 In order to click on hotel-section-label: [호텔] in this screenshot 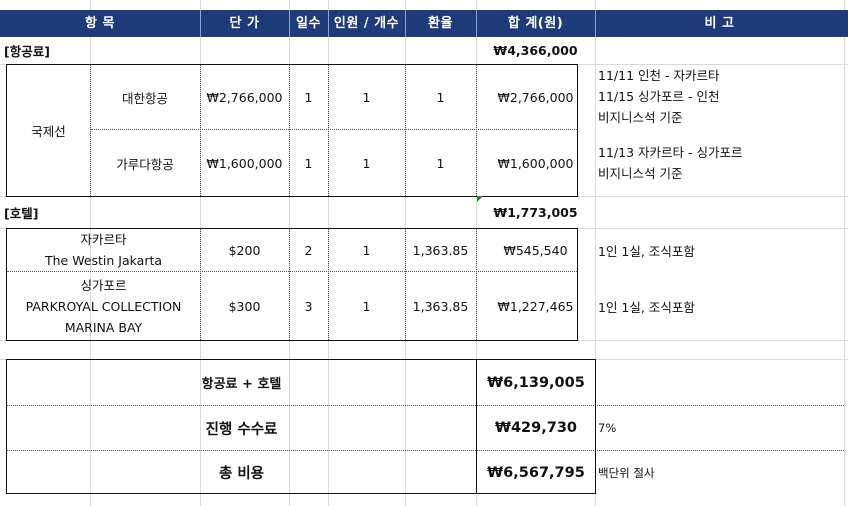, I will do `click(21, 213)`.